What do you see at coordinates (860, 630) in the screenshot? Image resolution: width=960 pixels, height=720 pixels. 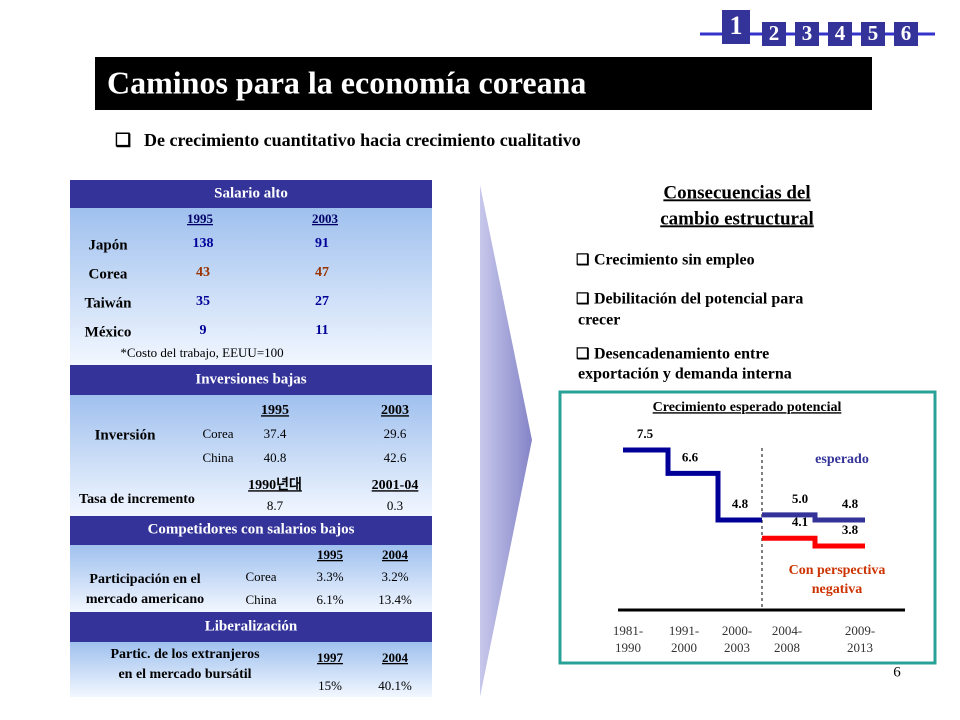 I see `x-tick-label: 2009-` at bounding box center [860, 630].